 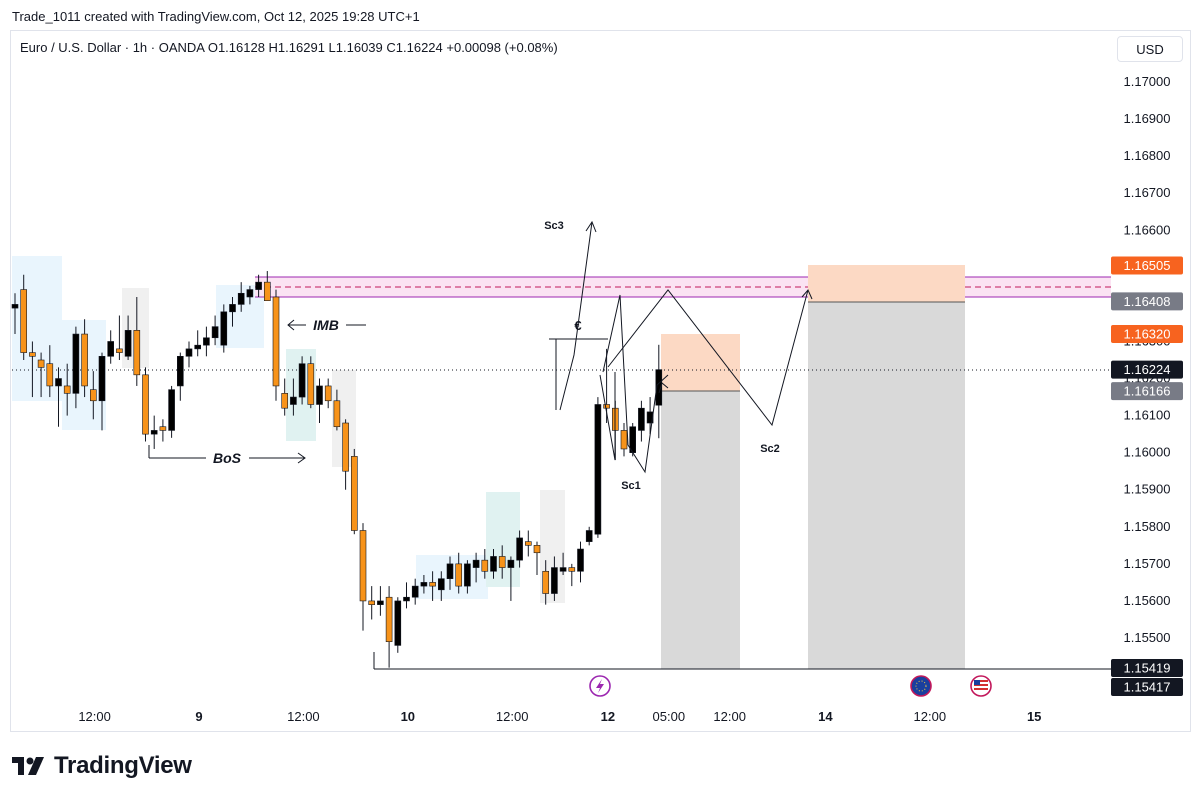 I want to click on svg-text: 1.16166, so click(x=1147, y=391).